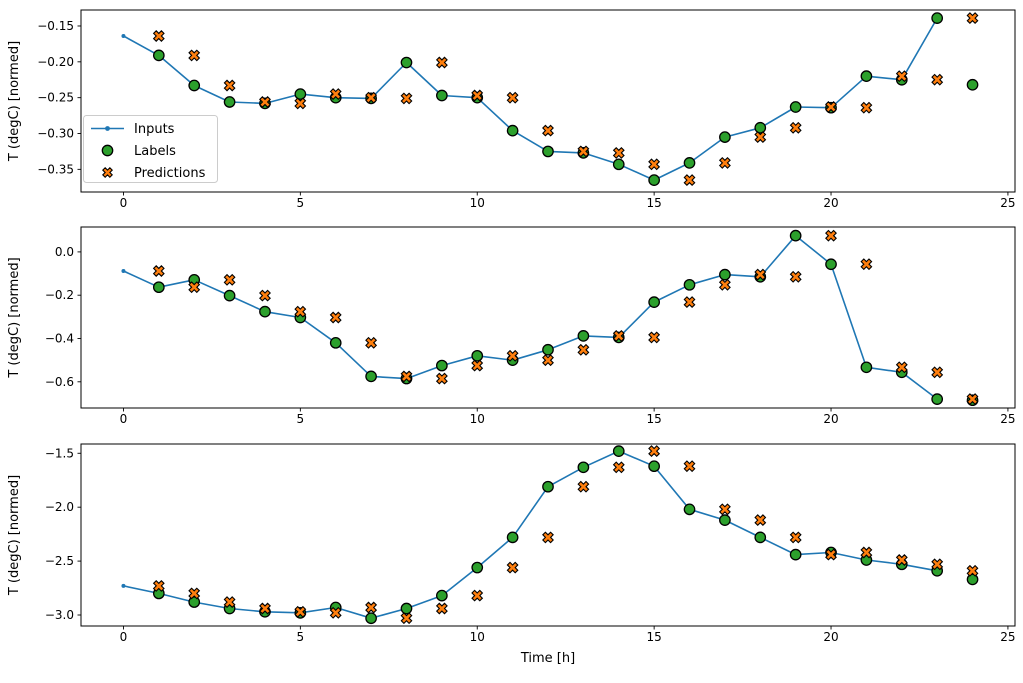 The image size is (1023, 683). I want to click on y-tick-label: −0.2, so click(59, 295).